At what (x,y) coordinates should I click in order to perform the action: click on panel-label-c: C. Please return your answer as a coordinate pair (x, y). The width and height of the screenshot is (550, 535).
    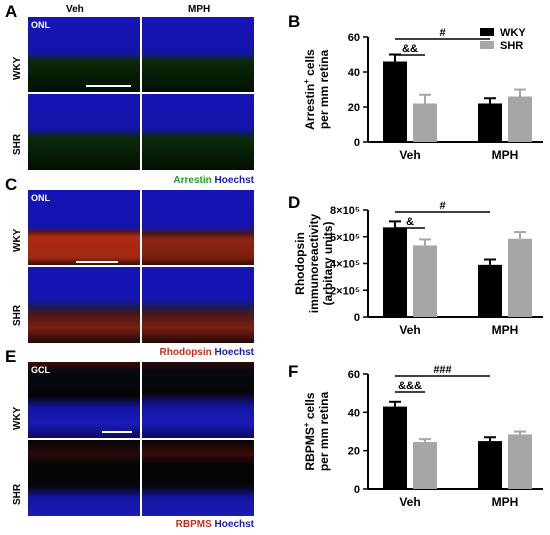
    Looking at the image, I should click on (11, 184).